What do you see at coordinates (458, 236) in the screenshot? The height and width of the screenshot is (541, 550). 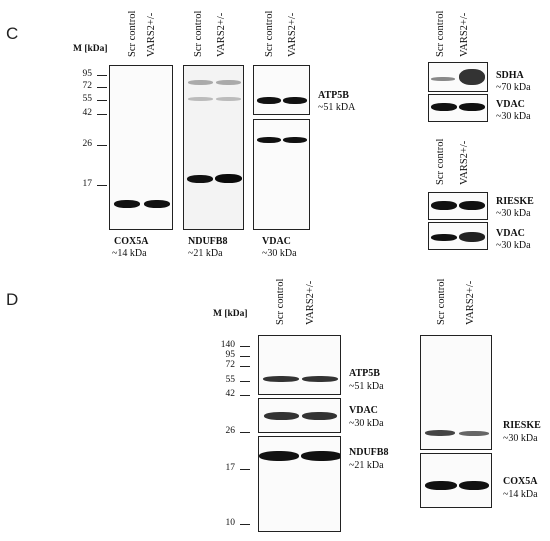 I see `blot-vdac-rieske` at bounding box center [458, 236].